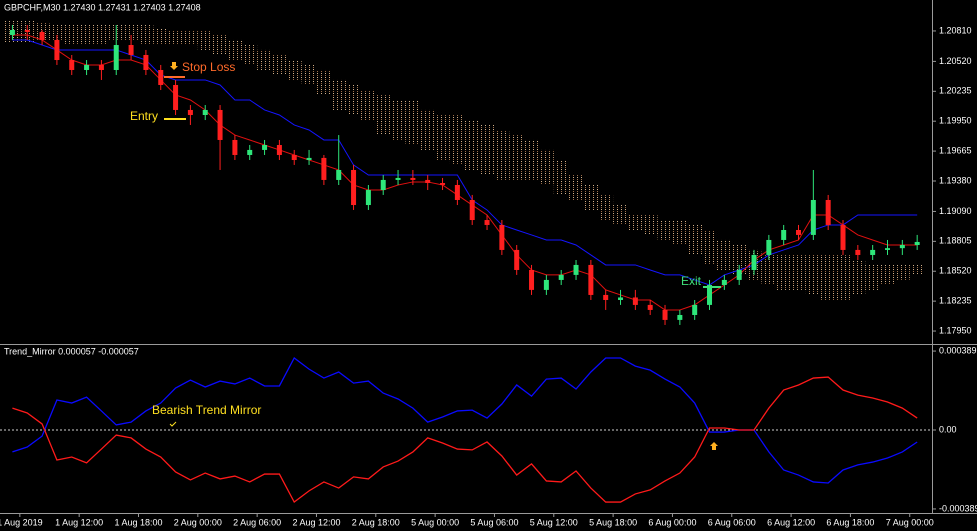 Image resolution: width=977 pixels, height=531 pixels. What do you see at coordinates (955, 121) in the screenshot?
I see `y-tick-label: 1.19950` at bounding box center [955, 121].